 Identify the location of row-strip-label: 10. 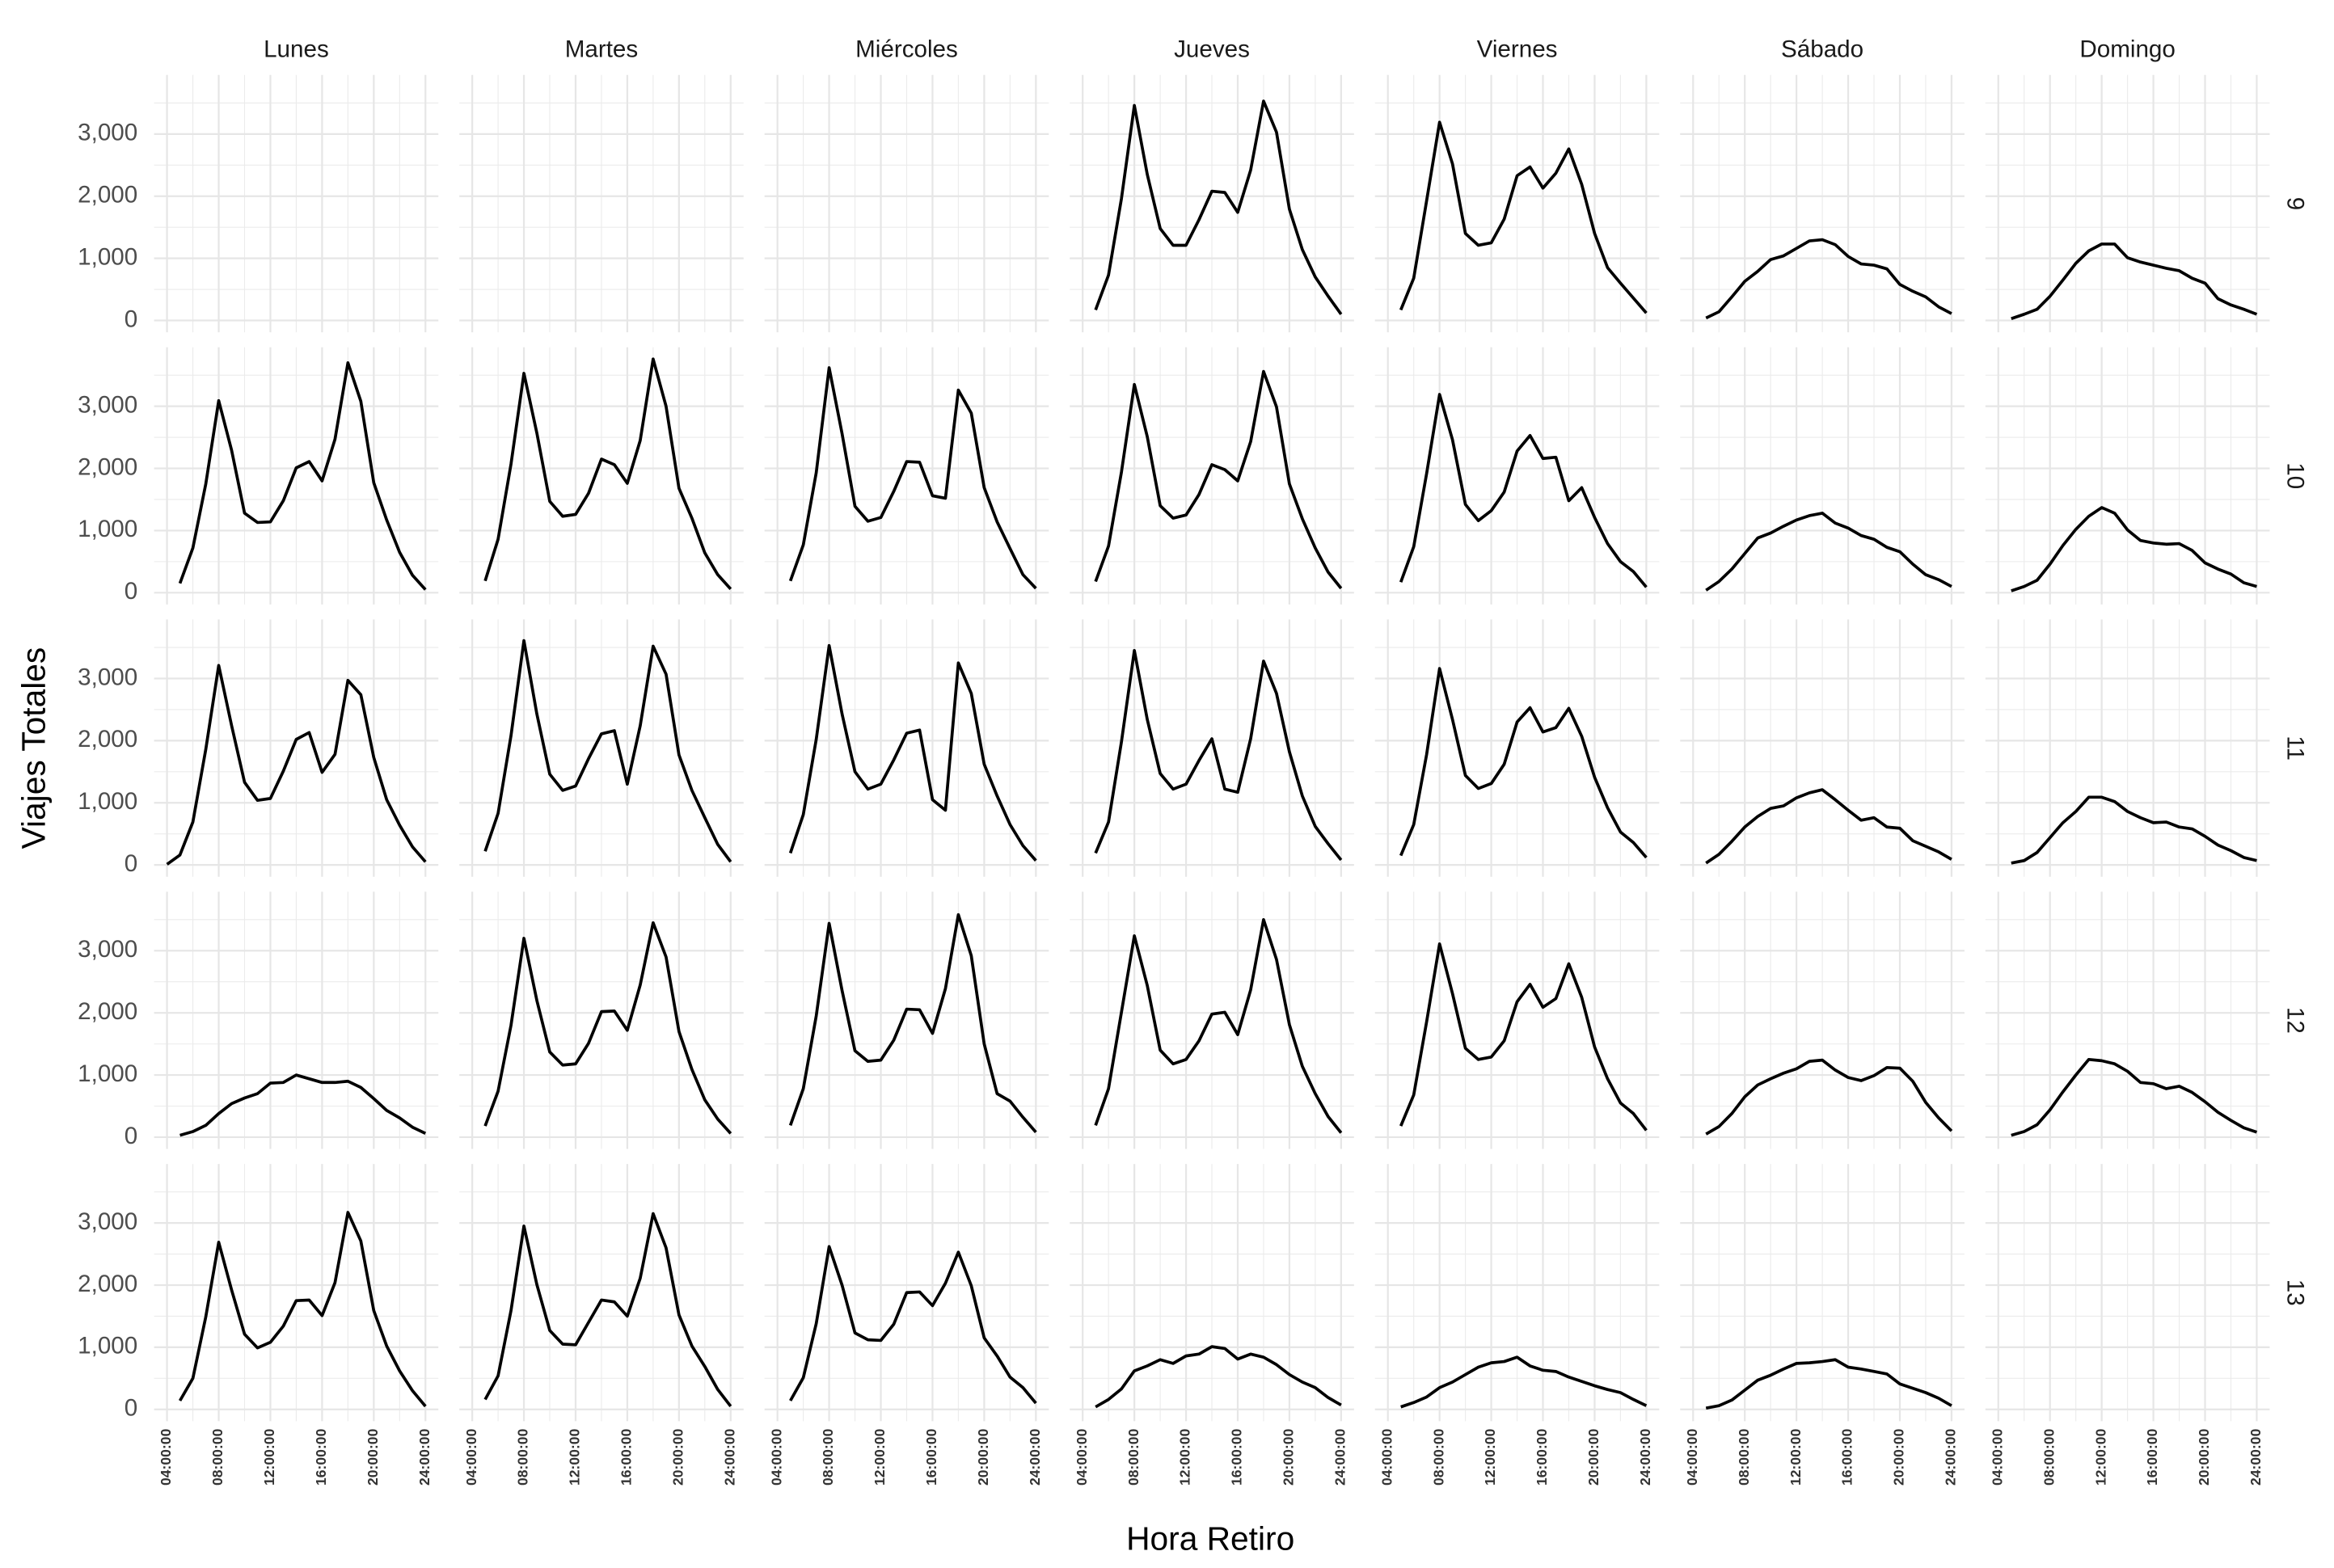
(2295, 475).